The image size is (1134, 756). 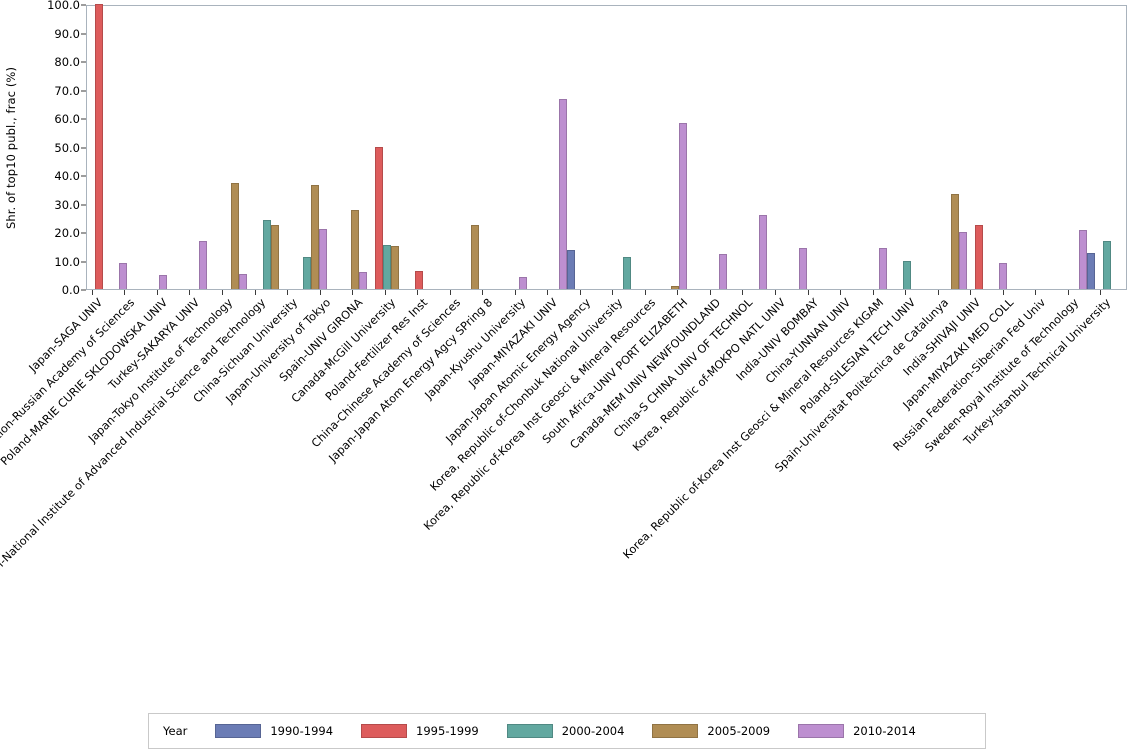 What do you see at coordinates (447, 731) in the screenshot?
I see `legend-label: 1995-1999` at bounding box center [447, 731].